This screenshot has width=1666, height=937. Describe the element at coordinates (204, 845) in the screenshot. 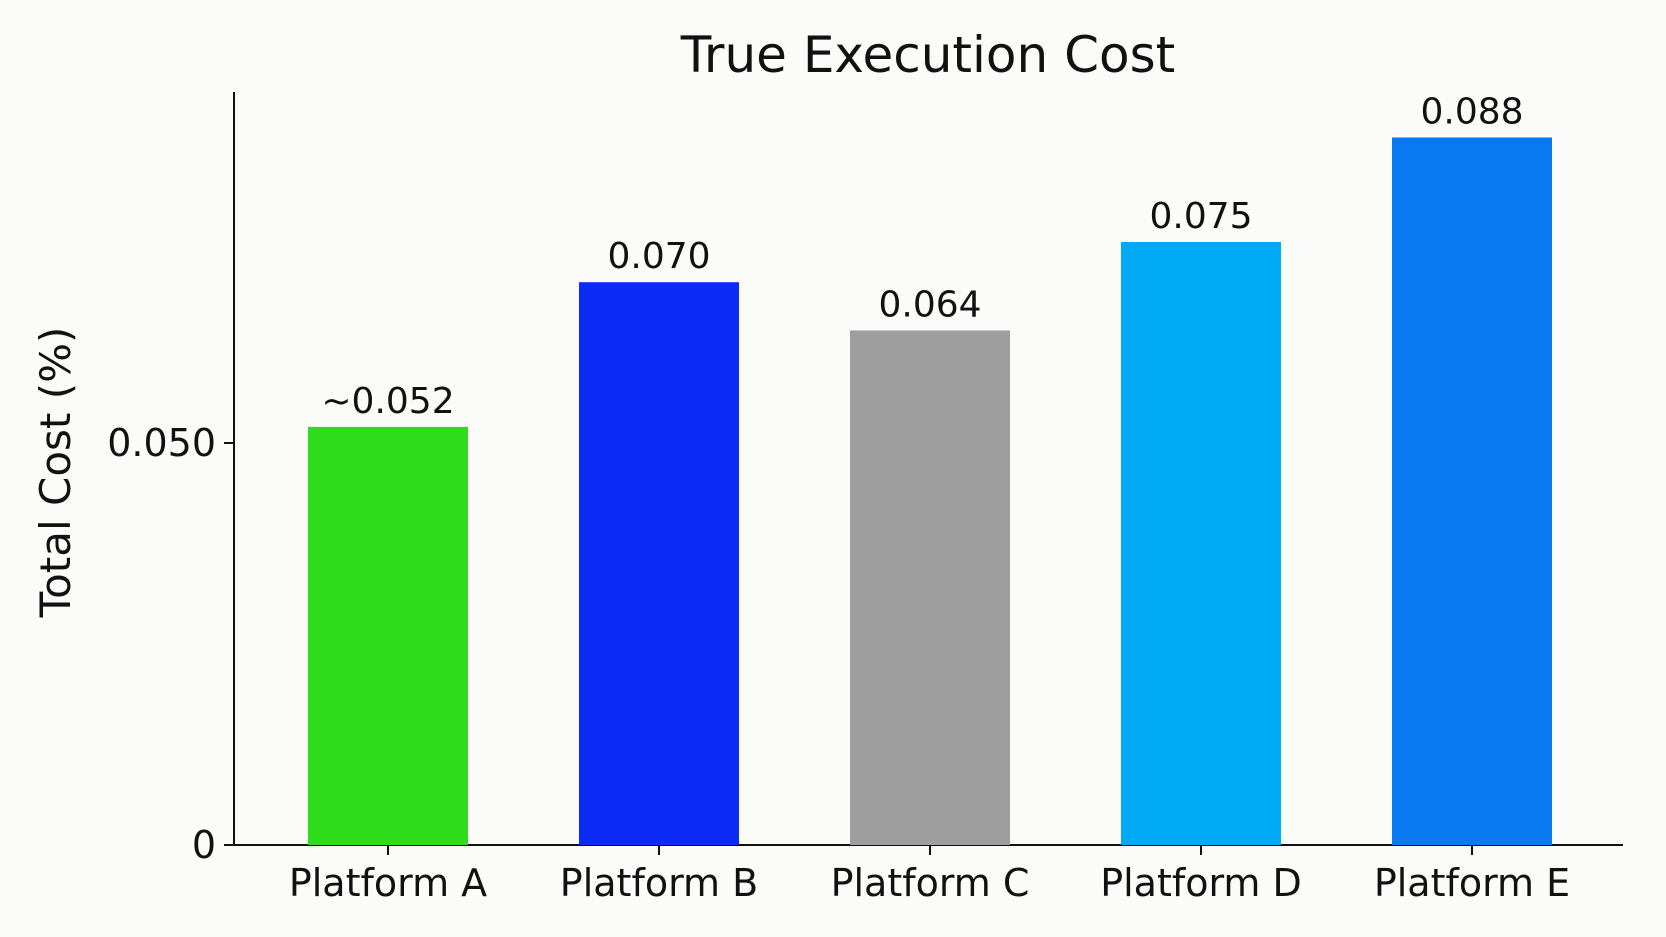

I see `y-tick-label: 0` at that location.